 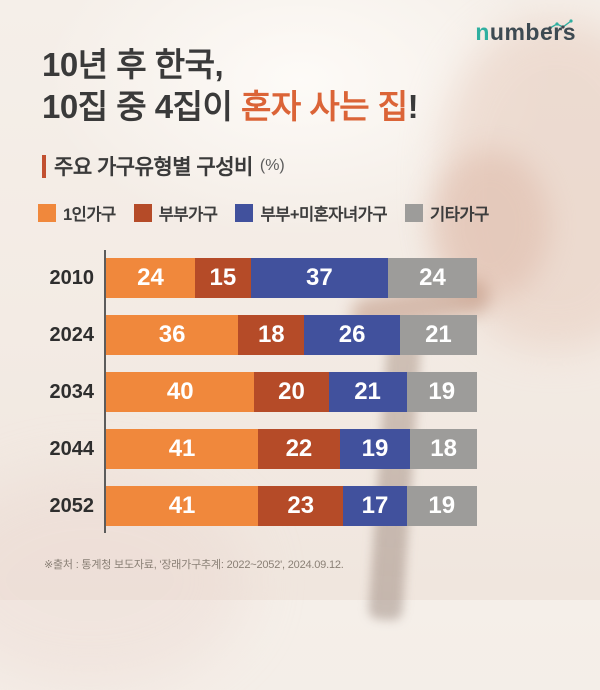 I want to click on chart-row: 2044 41 22 19 18, so click(x=300, y=449).